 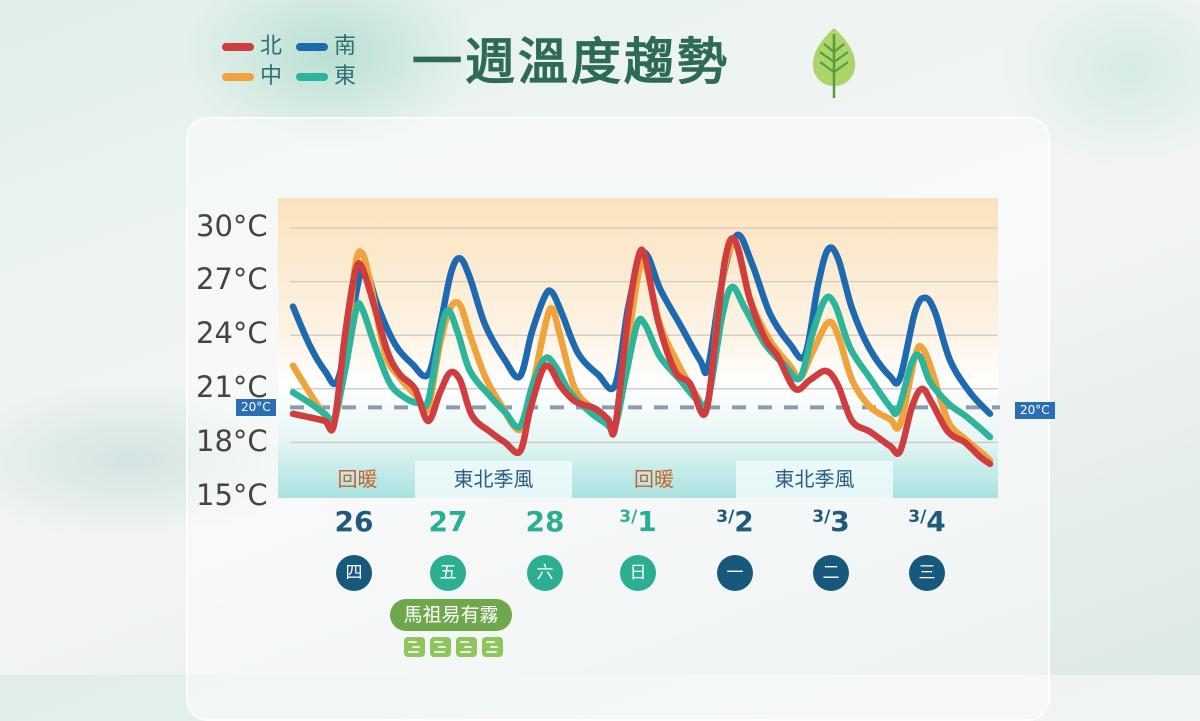 I want to click on day-date: 3/1, so click(x=638, y=521).